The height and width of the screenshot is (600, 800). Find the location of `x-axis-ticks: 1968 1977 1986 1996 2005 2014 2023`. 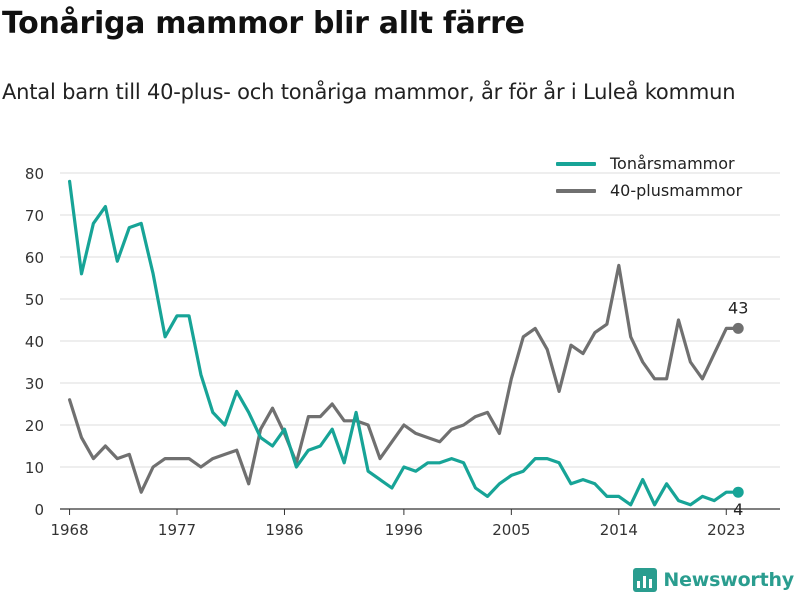

x-axis-ticks: 1968 1977 1986 1996 2005 2014 2023 is located at coordinates (397, 524).